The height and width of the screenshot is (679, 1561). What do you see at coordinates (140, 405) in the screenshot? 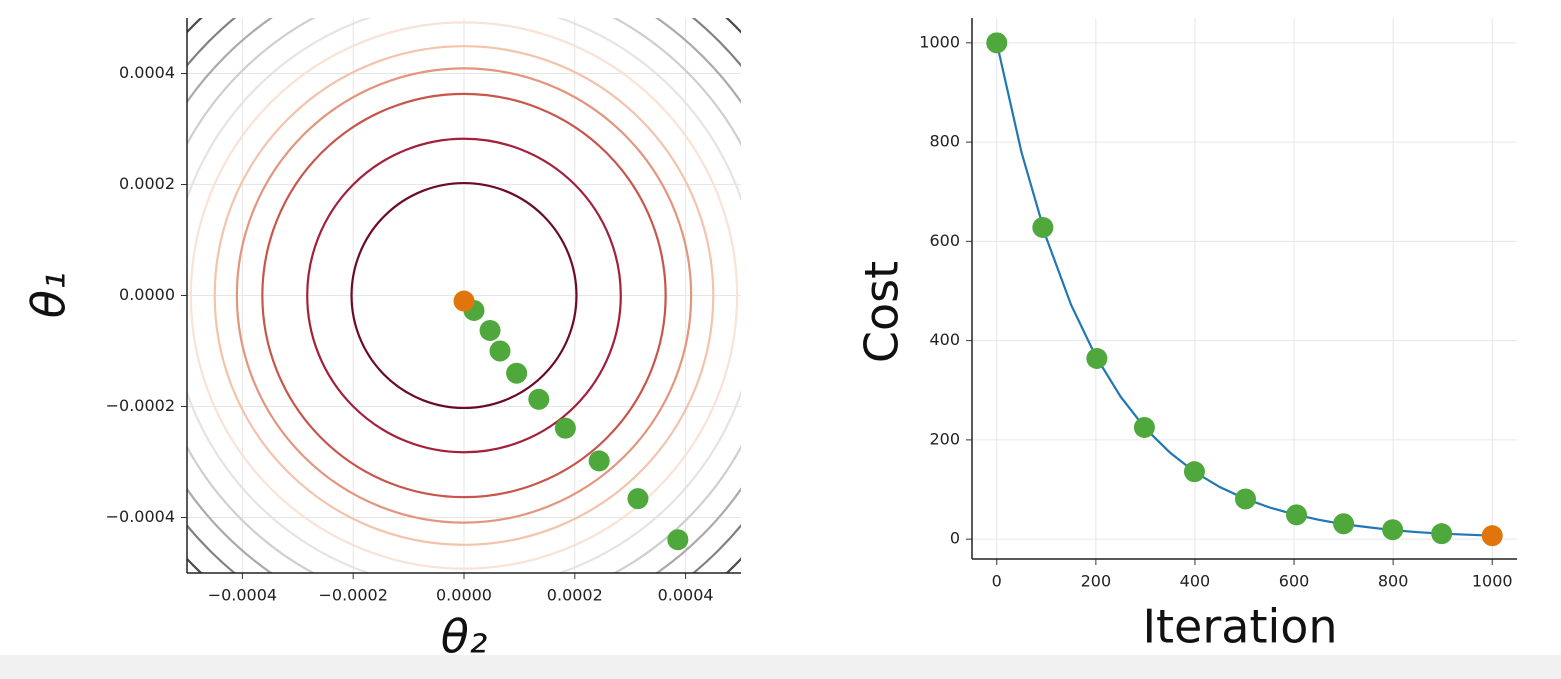
I see `y-tick-label: −0.0002` at bounding box center [140, 405].